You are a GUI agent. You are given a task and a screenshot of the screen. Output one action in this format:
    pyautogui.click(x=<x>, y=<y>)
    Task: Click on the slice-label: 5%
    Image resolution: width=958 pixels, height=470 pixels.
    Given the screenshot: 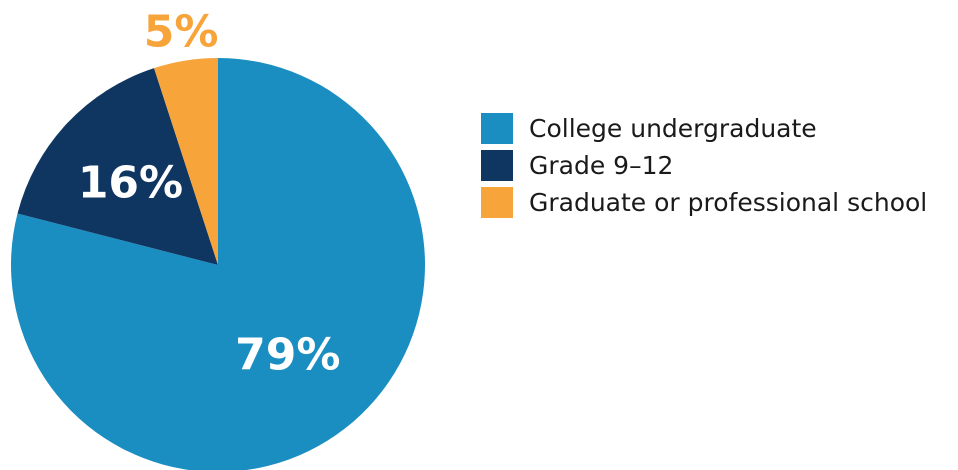 What is the action you would take?
    pyautogui.click(x=181, y=31)
    